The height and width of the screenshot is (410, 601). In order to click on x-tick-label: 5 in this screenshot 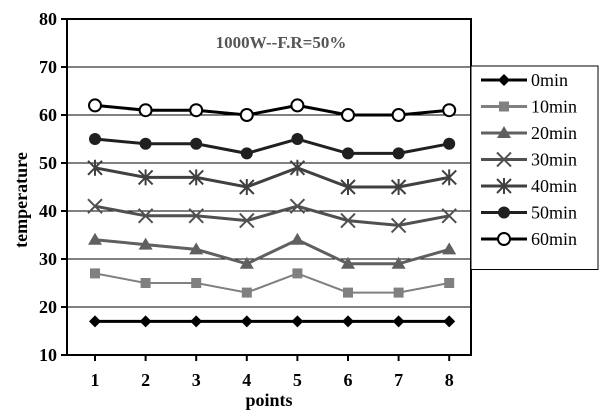, I will do `click(297, 380)`.